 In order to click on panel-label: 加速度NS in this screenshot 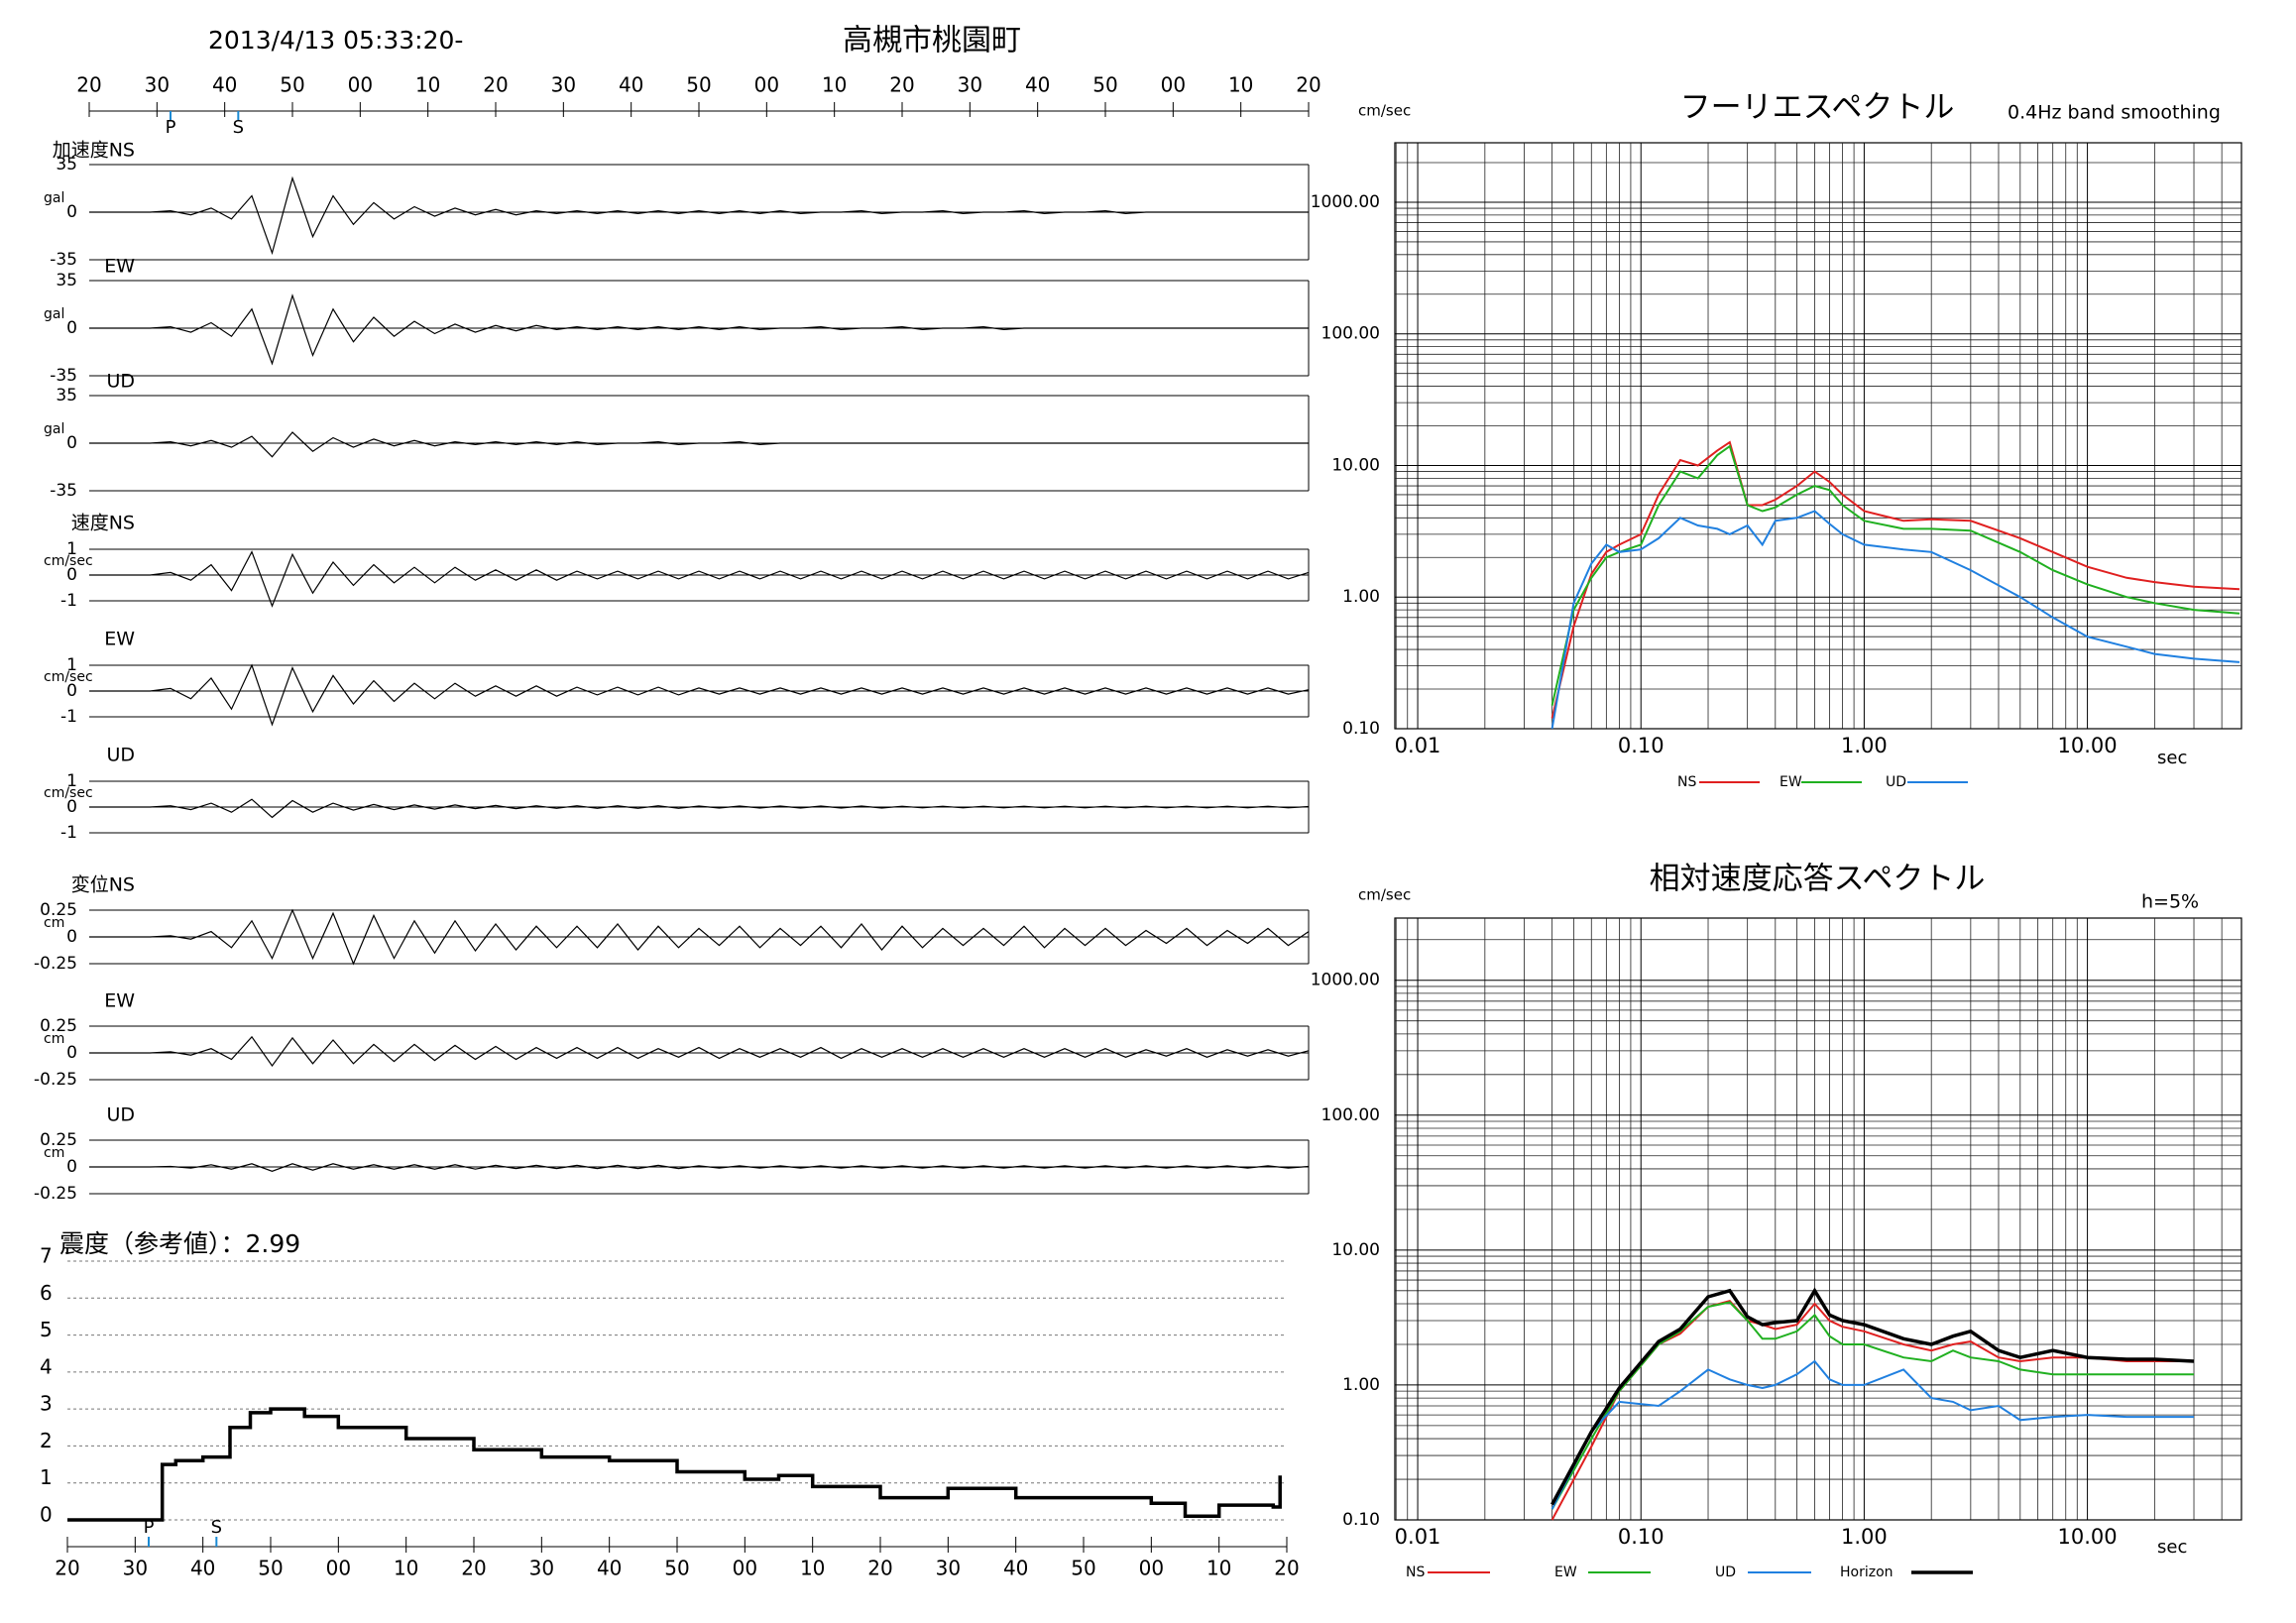, I will do `click(94, 151)`.